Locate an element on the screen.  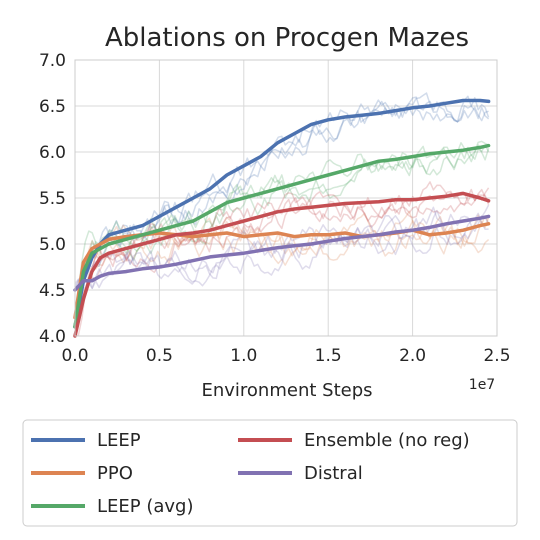
x-tick-label-4: 2.0 is located at coordinates (412, 356).